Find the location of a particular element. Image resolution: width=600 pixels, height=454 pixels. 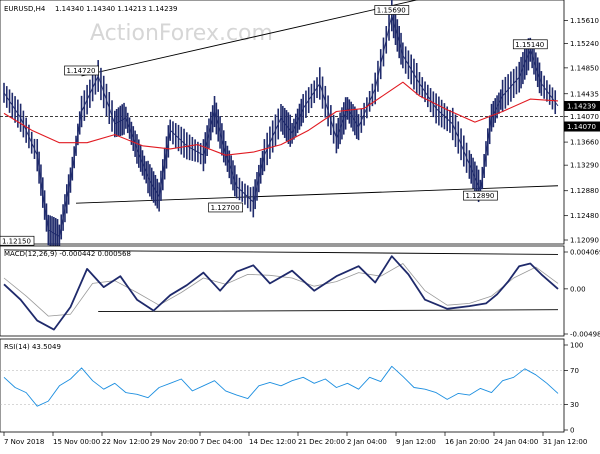

symbol-label: EURUSD,H4 is located at coordinates (25, 9).